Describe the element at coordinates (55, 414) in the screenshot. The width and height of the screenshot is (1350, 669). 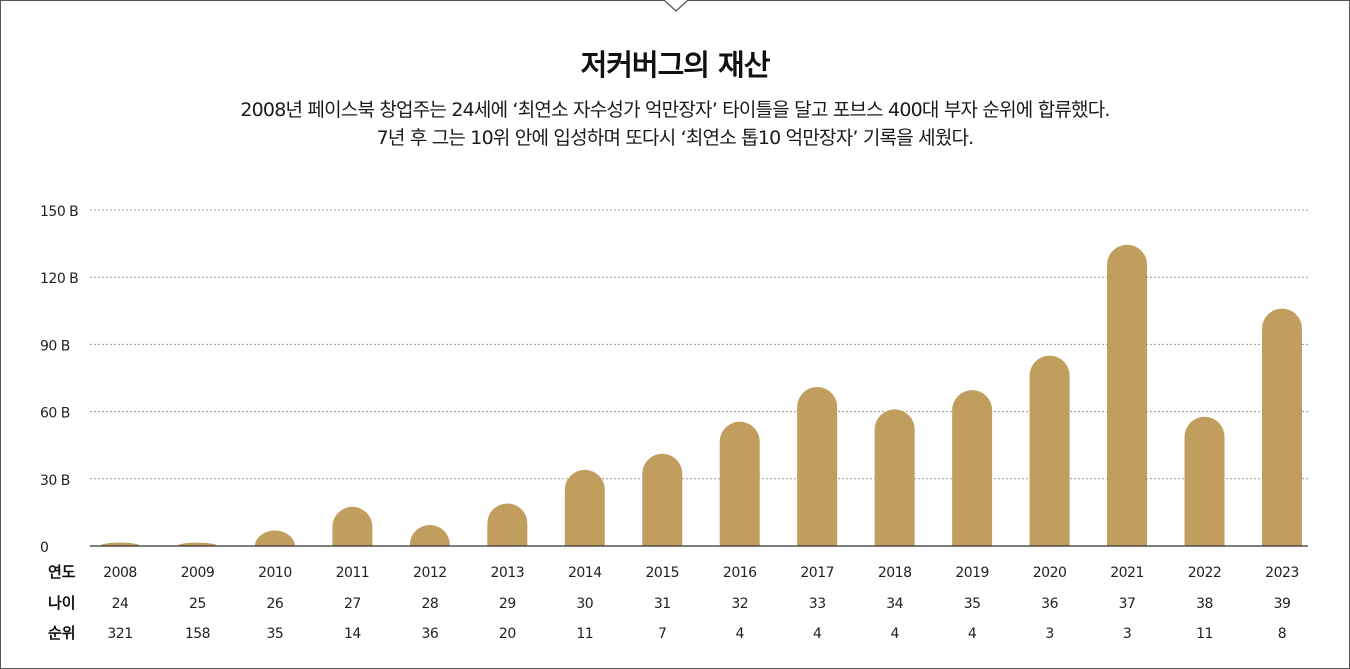
I see `y-tick-label: 60 B` at that location.